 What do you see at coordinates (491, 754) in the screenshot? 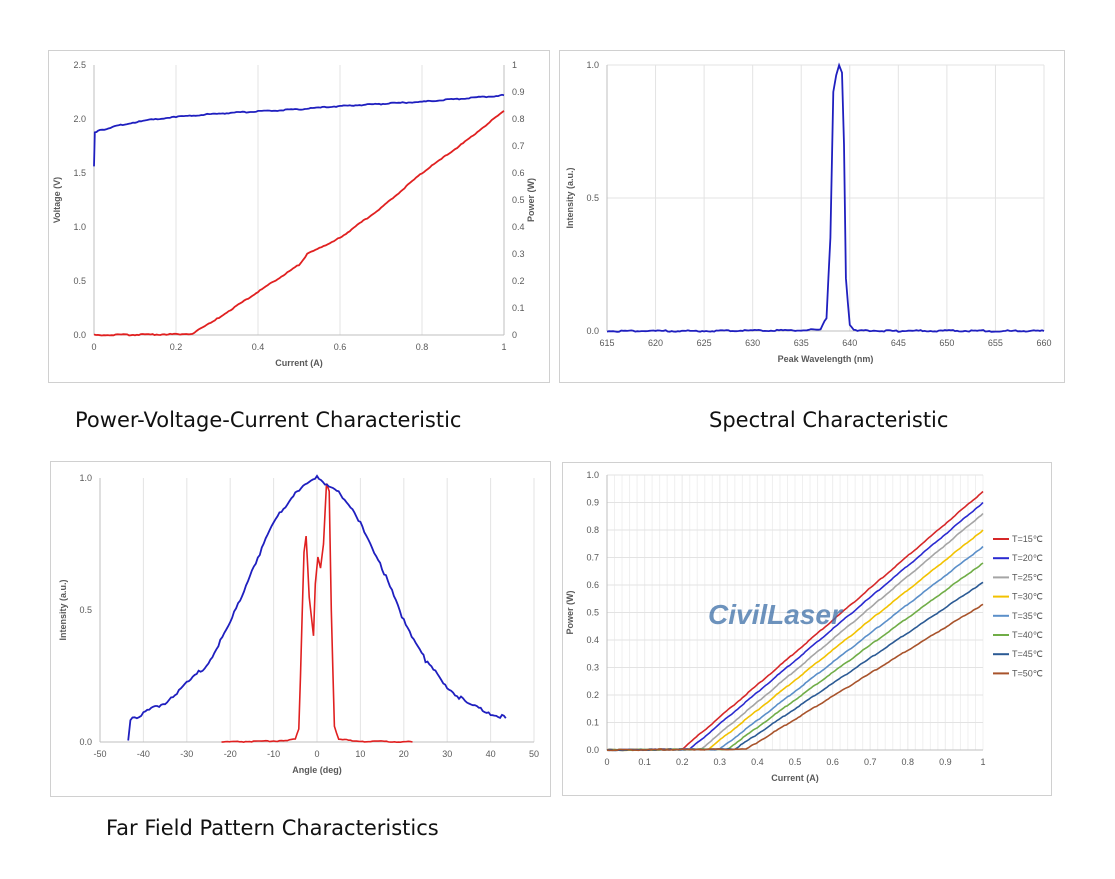
I see `x-tick-label: 40` at bounding box center [491, 754].